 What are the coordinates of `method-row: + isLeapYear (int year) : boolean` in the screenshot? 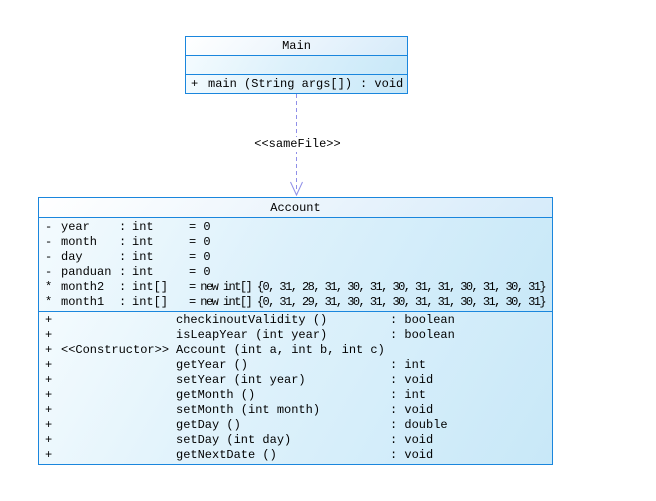 It's located at (295, 335).